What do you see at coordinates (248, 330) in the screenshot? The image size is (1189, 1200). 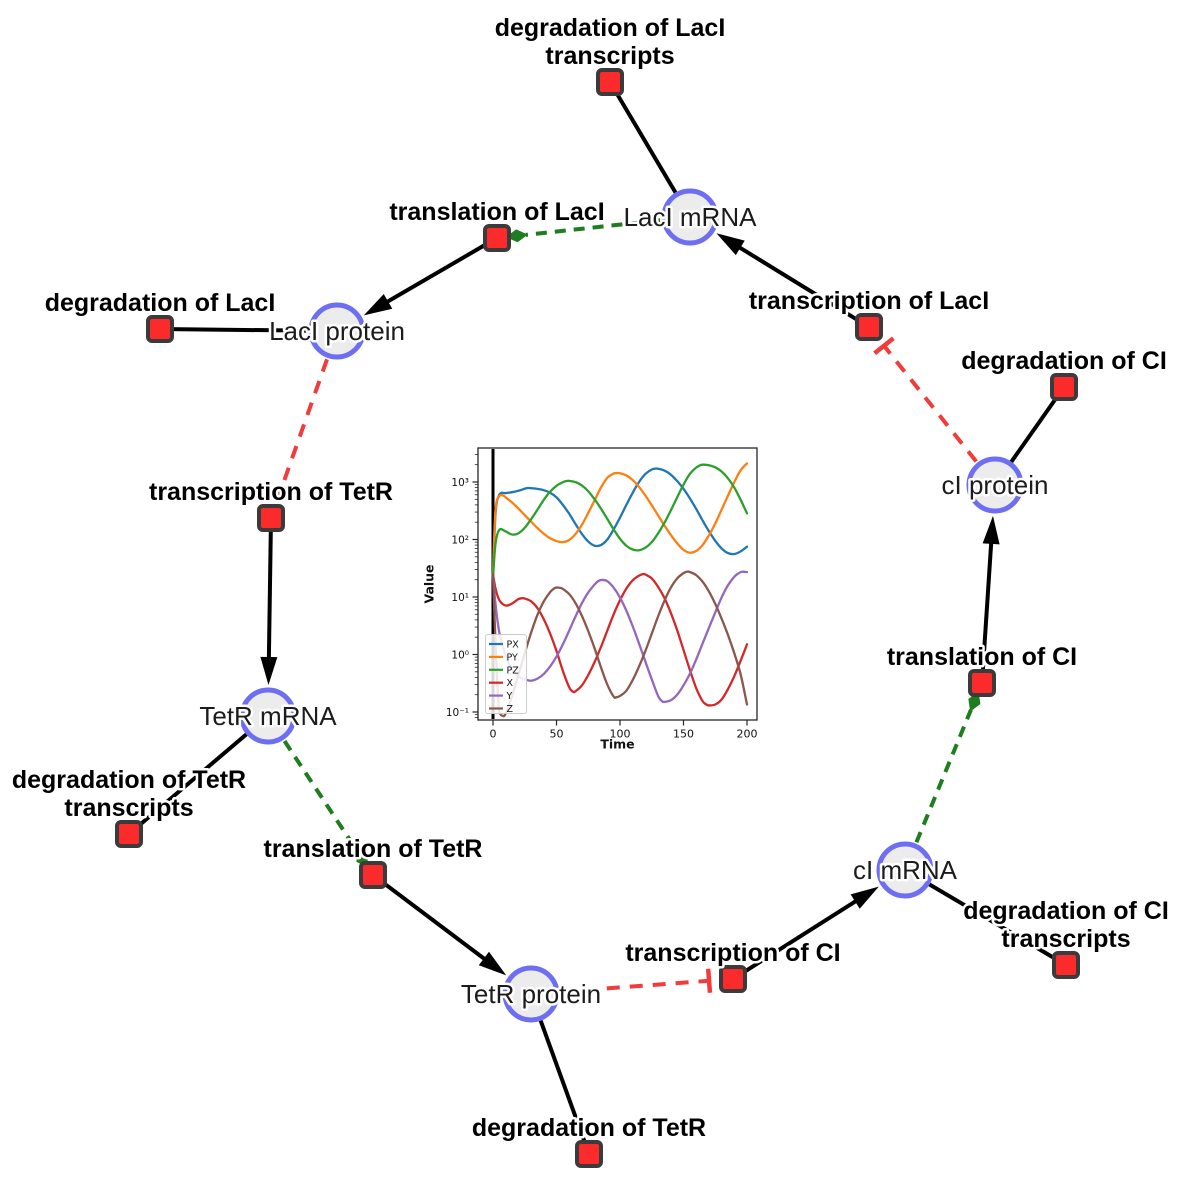 I see `edge-laci_protein-deg_laci` at bounding box center [248, 330].